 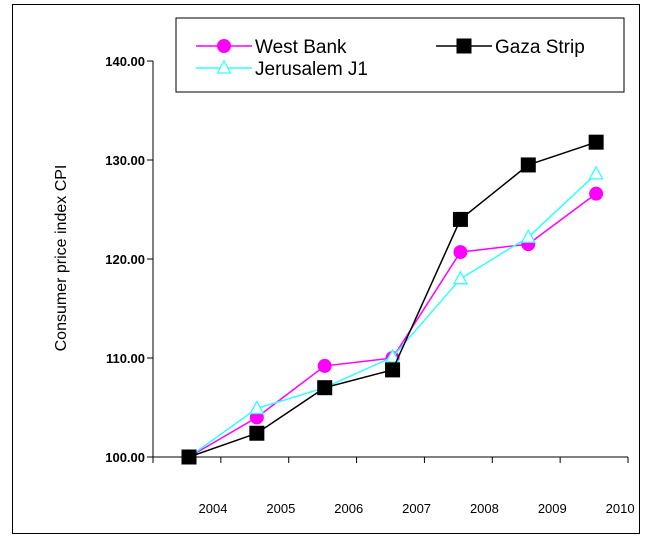 I want to click on x-tick-label: 2007, so click(x=416, y=508).